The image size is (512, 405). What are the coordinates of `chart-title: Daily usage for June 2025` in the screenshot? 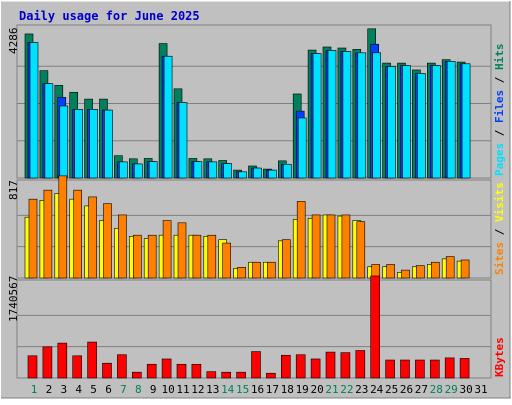 It's located at (109, 16).